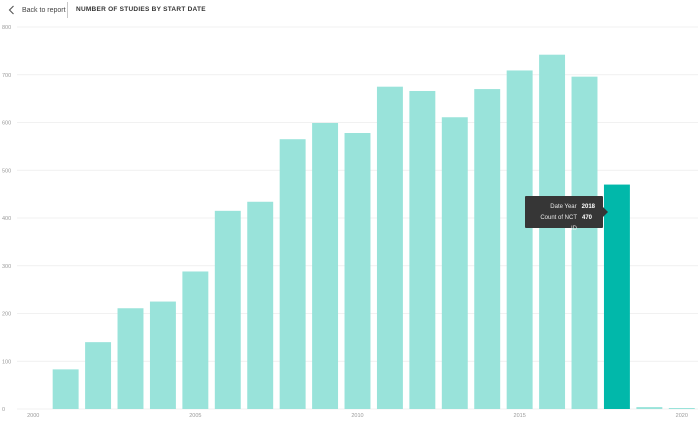 The width and height of the screenshot is (698, 422). I want to click on bar-2016, so click(552, 231).